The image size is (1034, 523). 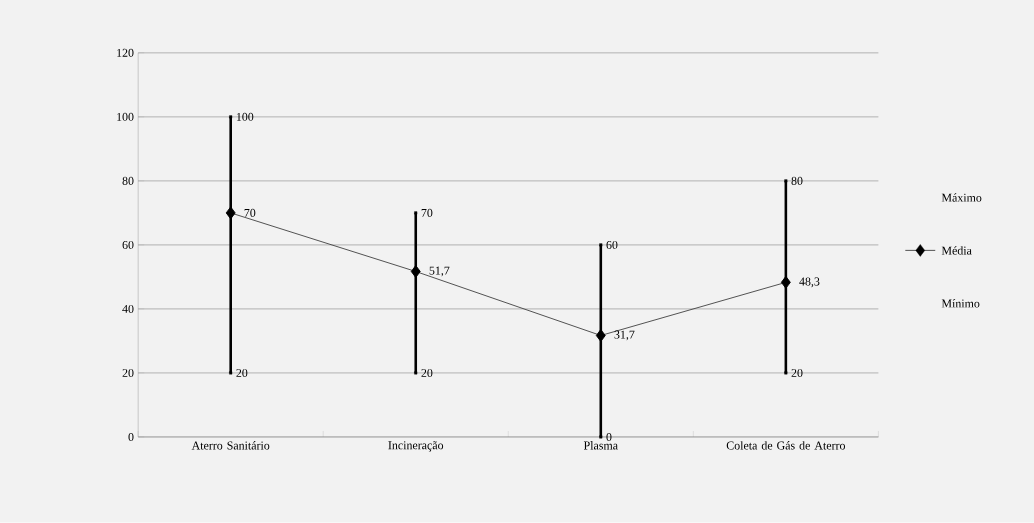 What do you see at coordinates (809, 282) in the screenshot?
I see `data-label: 48,3` at bounding box center [809, 282].